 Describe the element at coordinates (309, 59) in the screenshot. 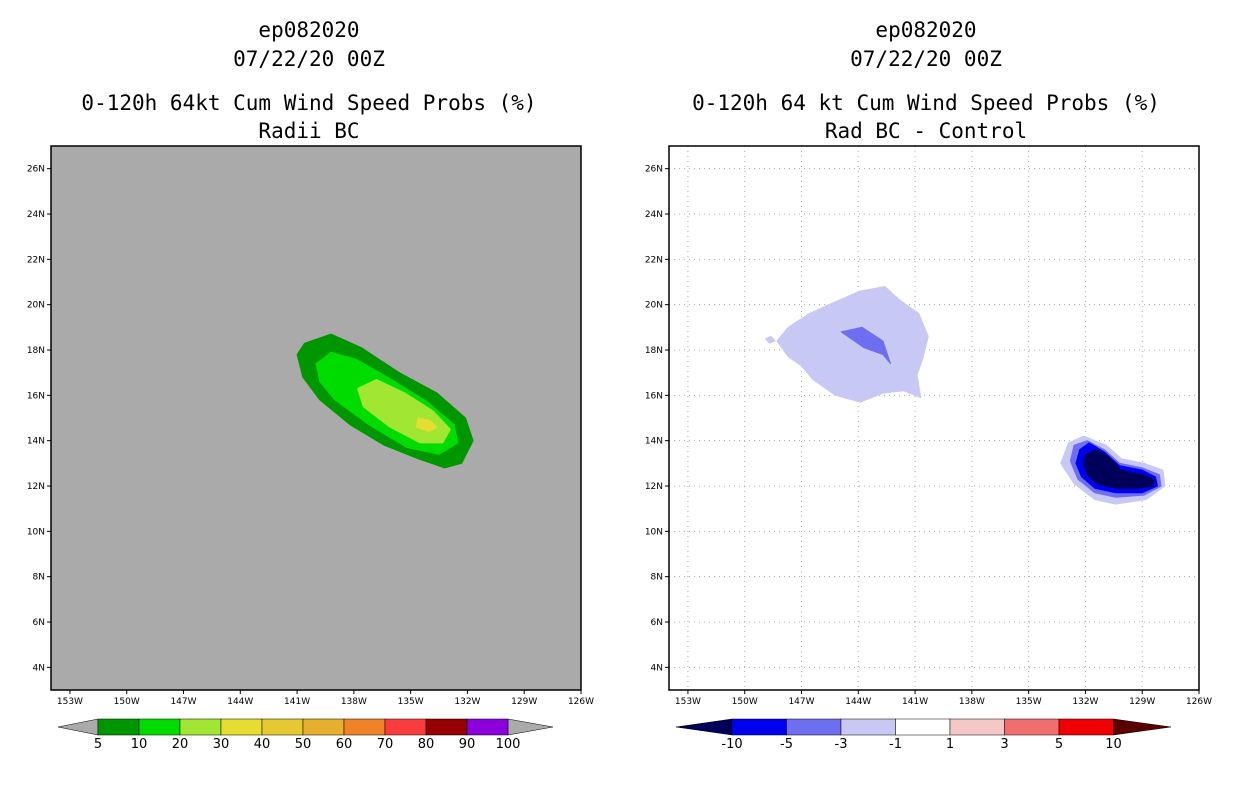

I see `left-datetime: 07/22/20 00Z` at that location.